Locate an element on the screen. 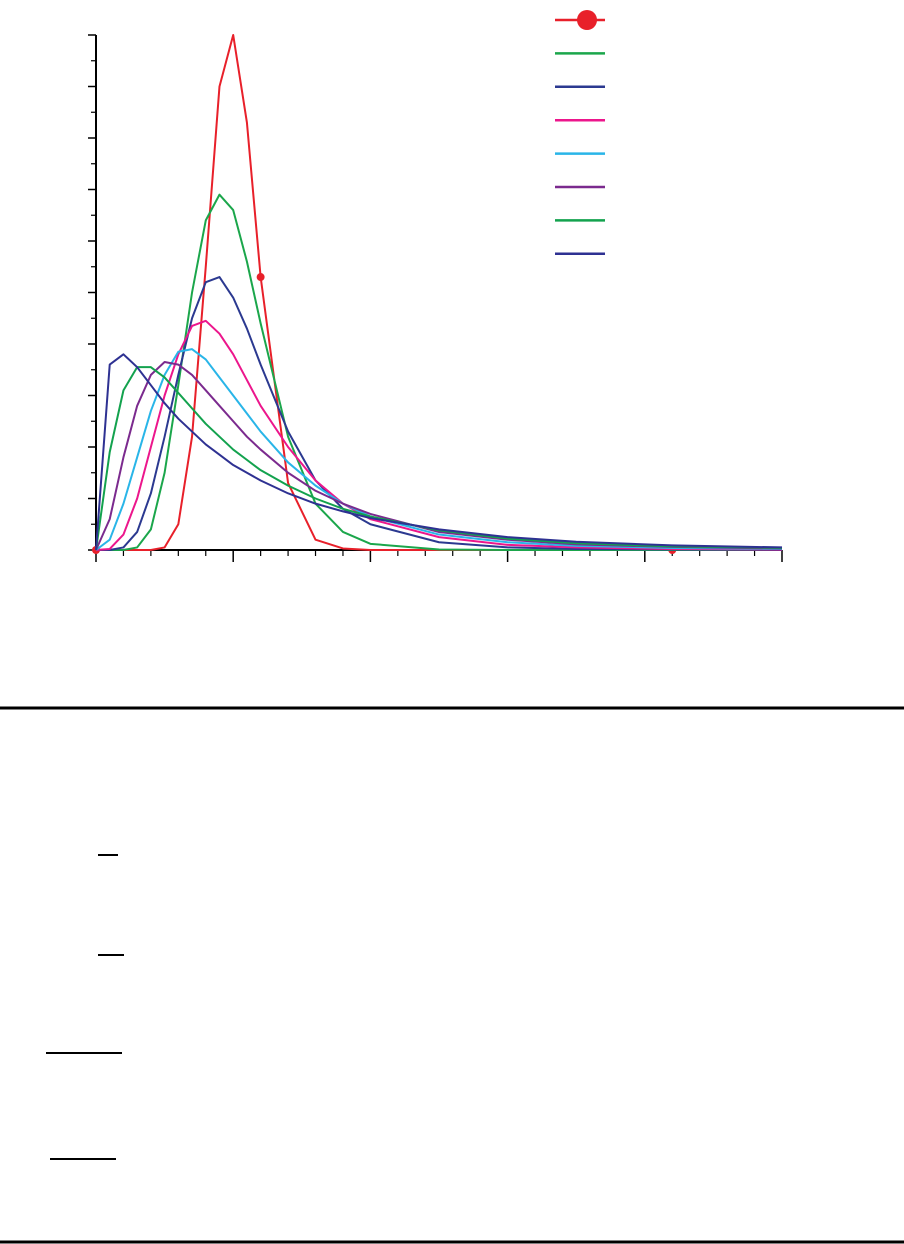  legend-marker is located at coordinates (587, 20).